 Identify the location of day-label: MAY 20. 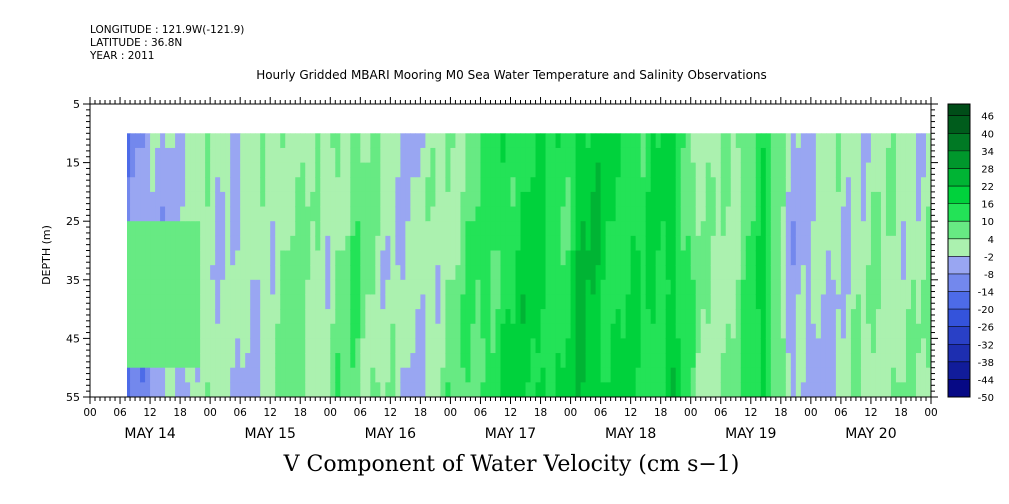
(870, 434).